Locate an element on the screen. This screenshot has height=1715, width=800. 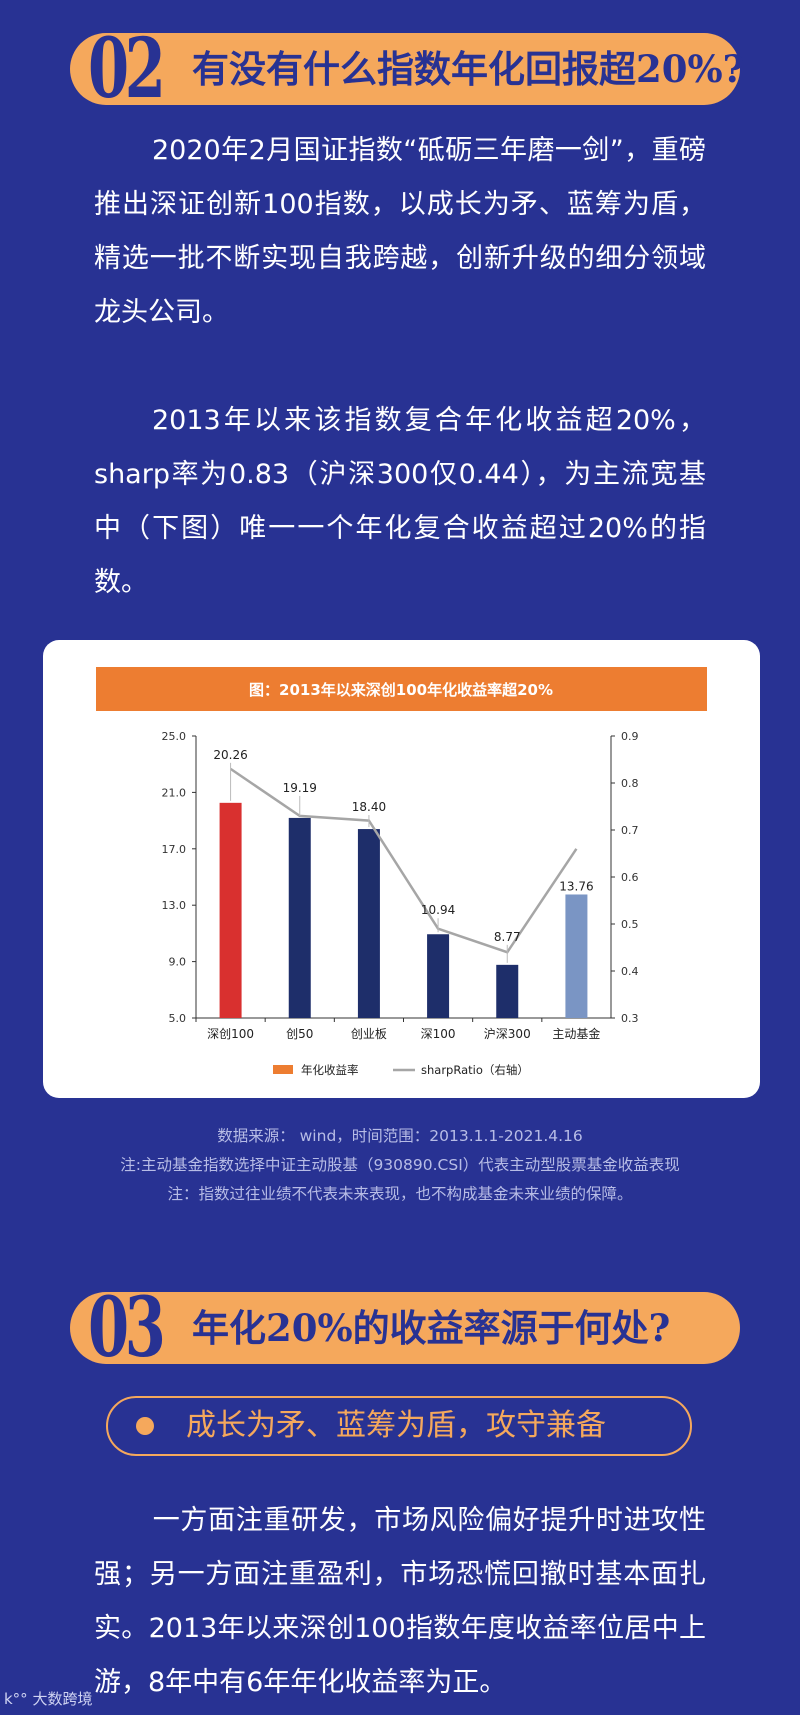
chart-data-labels: 20.26 19.19 18.40 10.94 8.77 13.76 is located at coordinates (403, 855).